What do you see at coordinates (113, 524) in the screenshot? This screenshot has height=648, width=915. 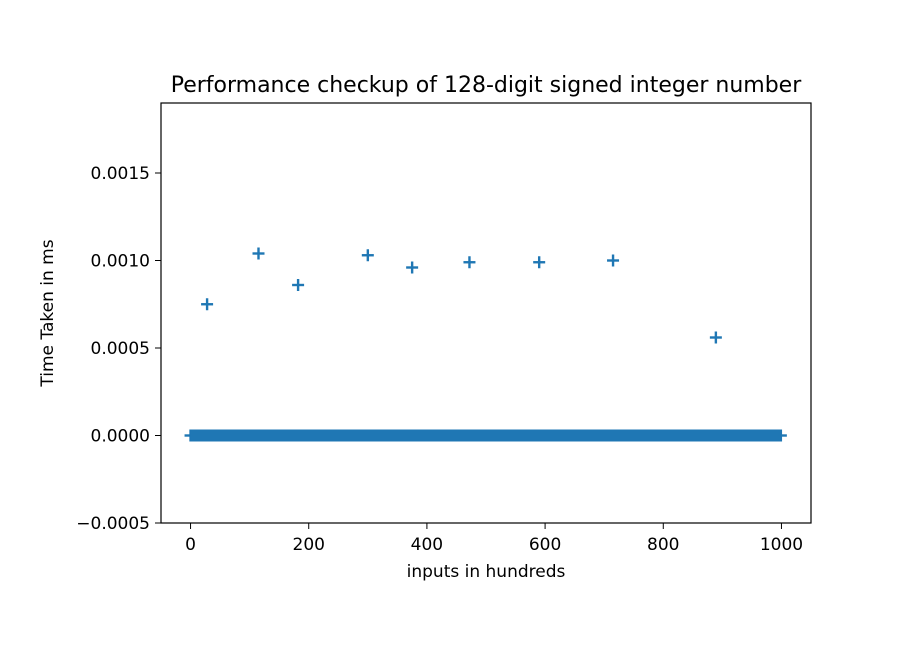 I see `y-tick-label: −0.0005` at bounding box center [113, 524].